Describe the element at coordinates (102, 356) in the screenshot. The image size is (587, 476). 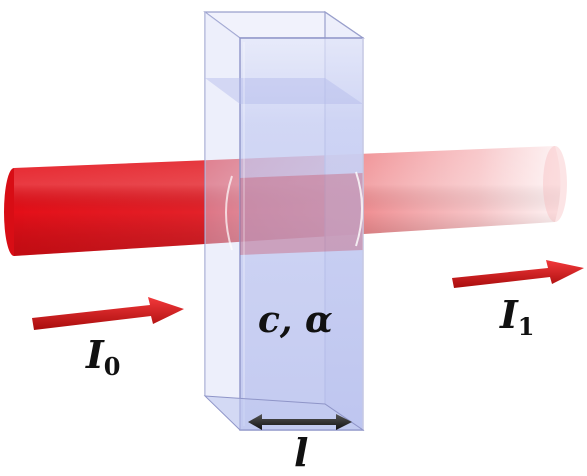
I see `incident-intensity-label: I0` at that location.